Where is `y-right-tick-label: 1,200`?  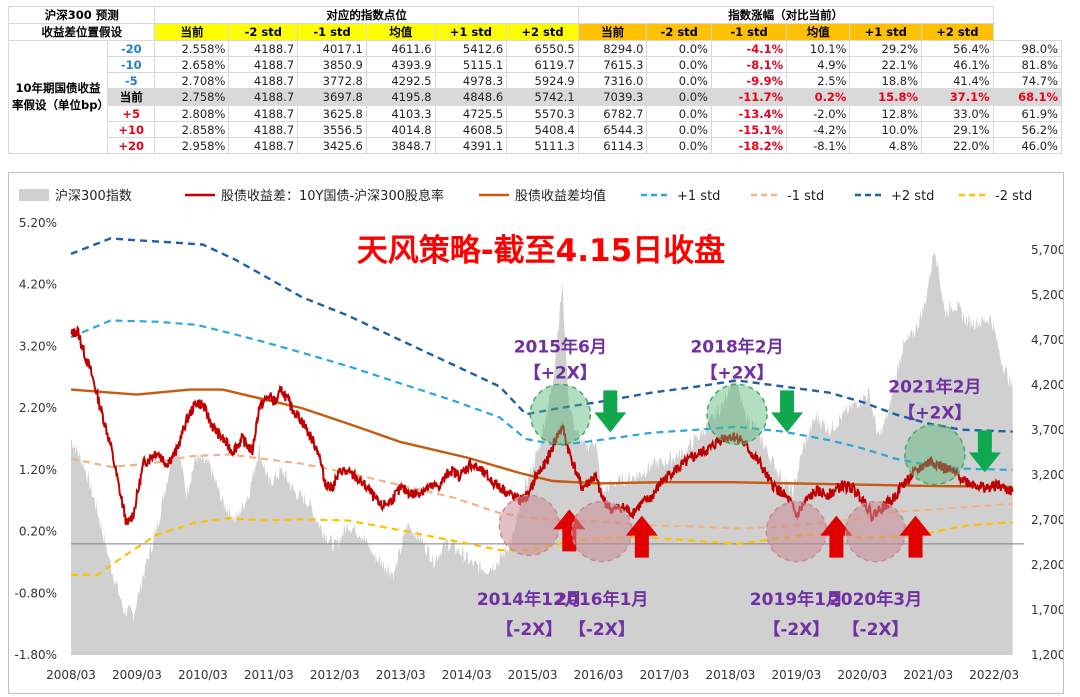 y-right-tick-label: 1,200 is located at coordinates (1047, 655).